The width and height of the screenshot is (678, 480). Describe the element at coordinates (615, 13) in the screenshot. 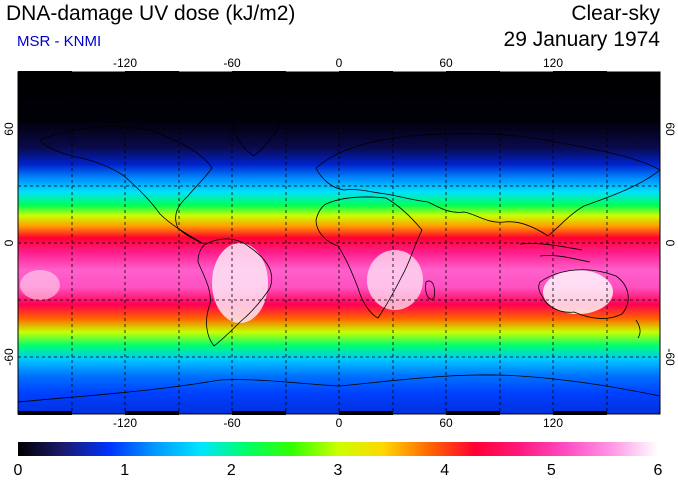

I see `sky-condition-label: Clear-sky` at that location.